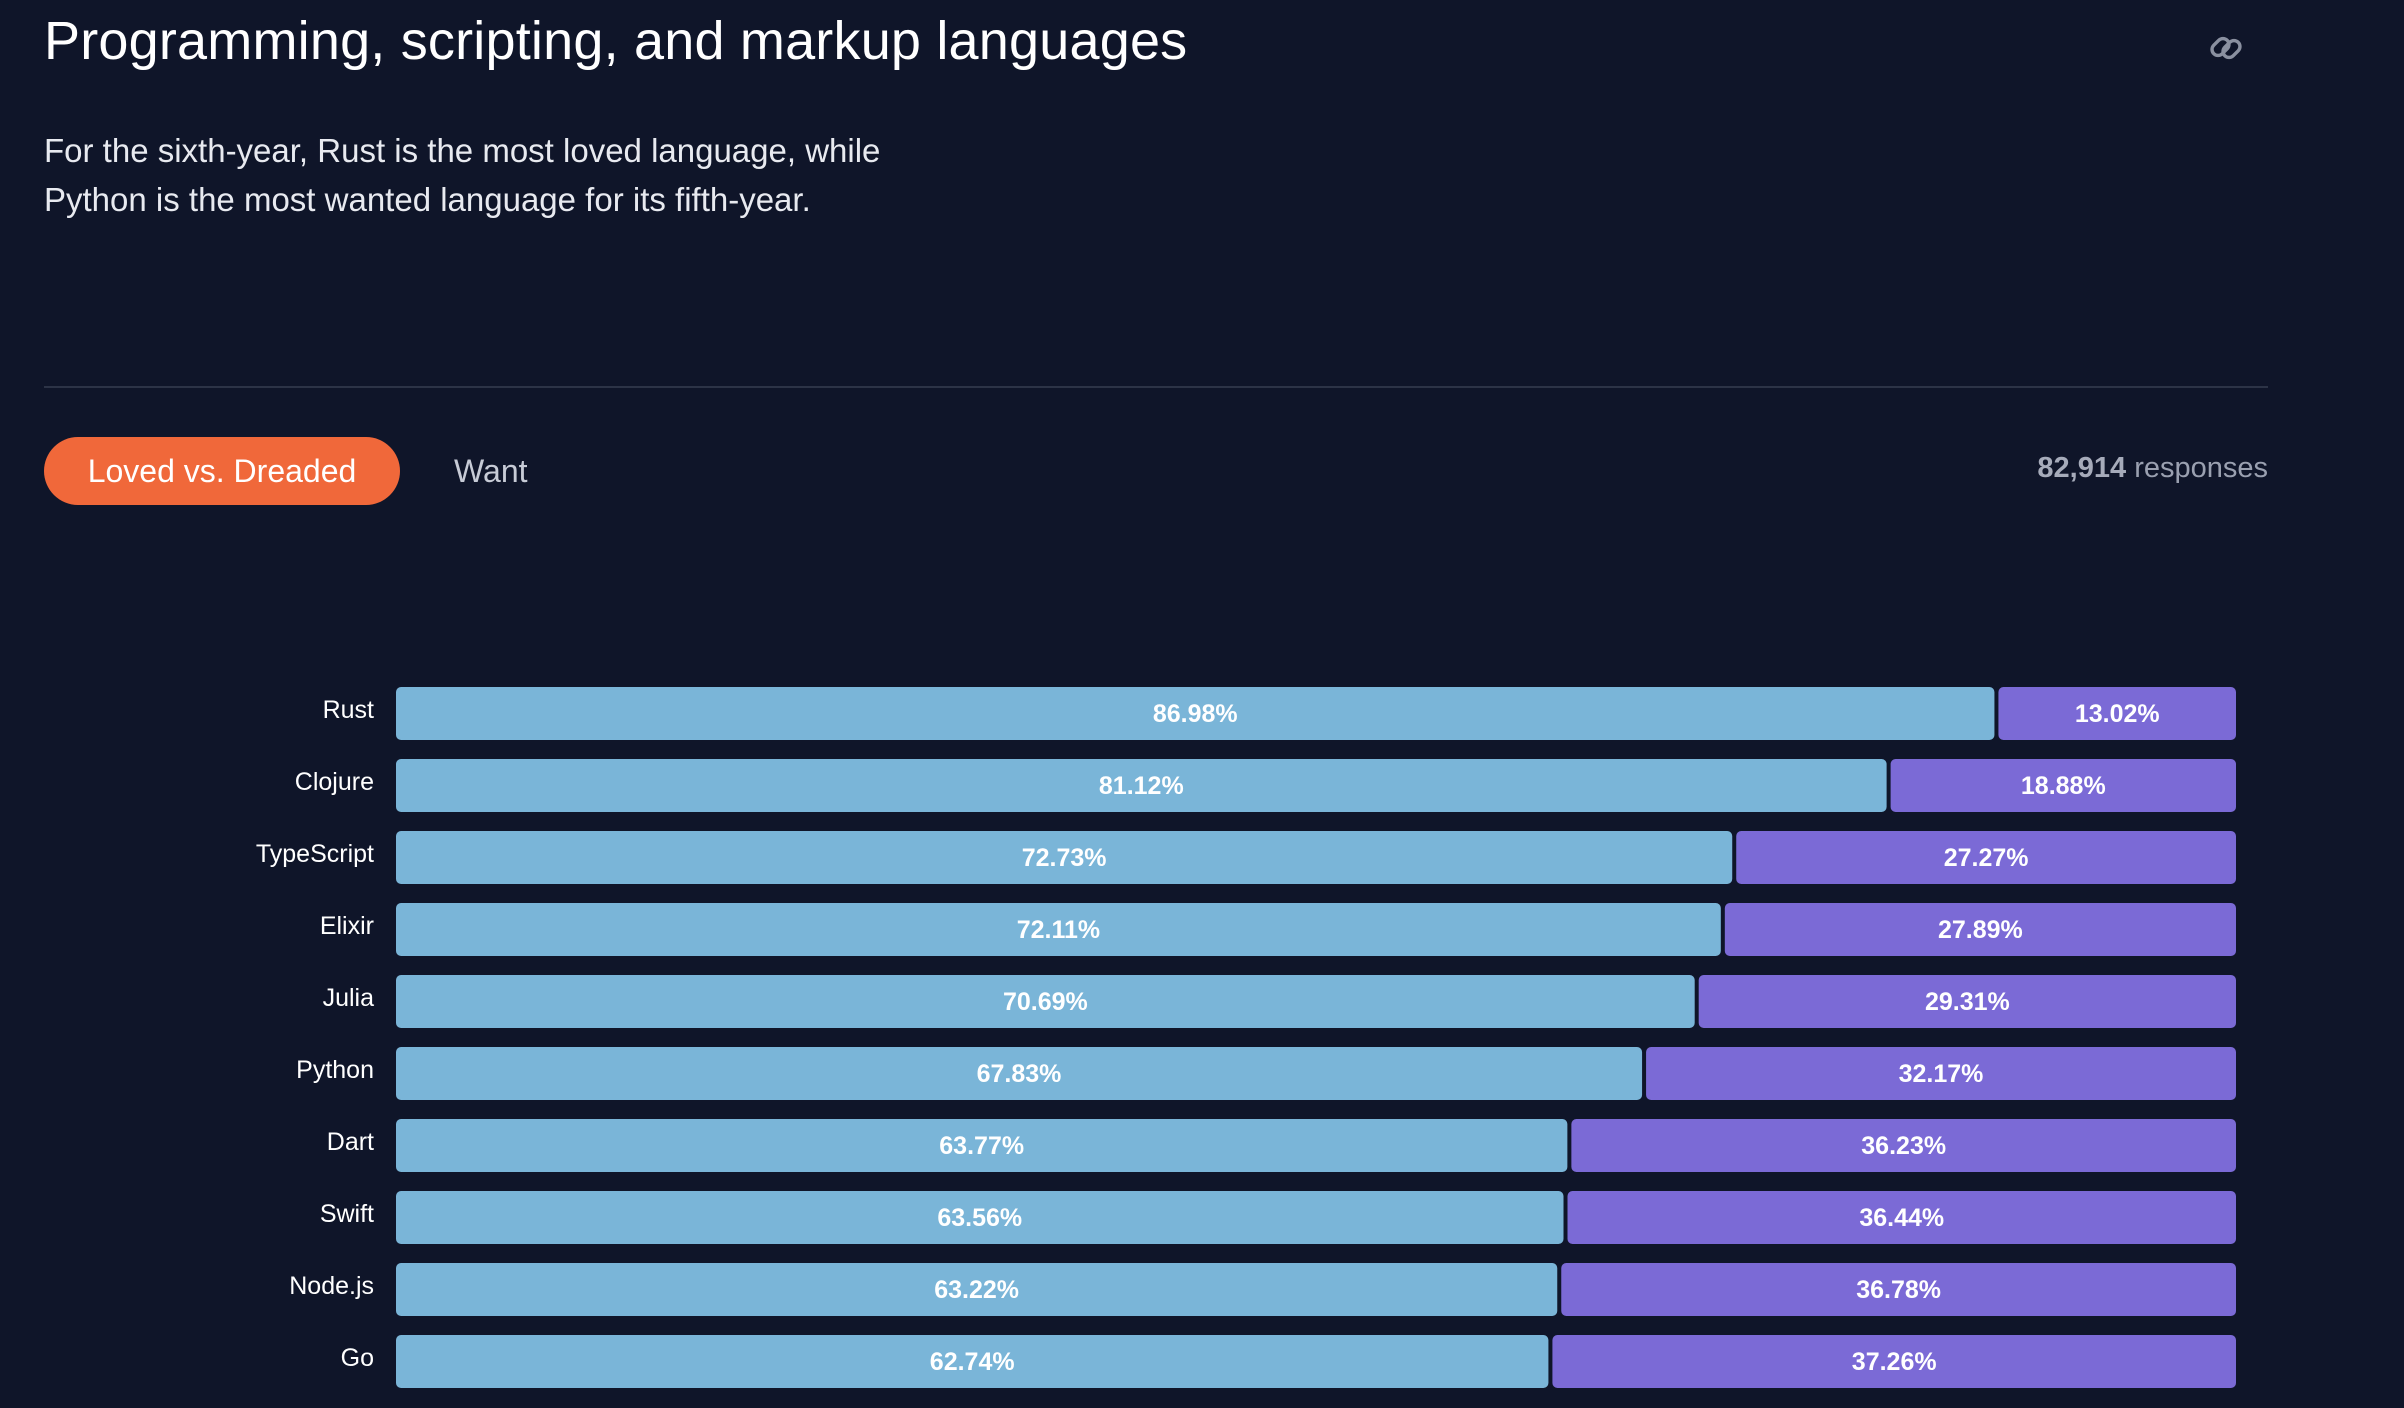 Image resolution: width=2404 pixels, height=1408 pixels. I want to click on dreaded-value-label: 13.02%, so click(2117, 714).